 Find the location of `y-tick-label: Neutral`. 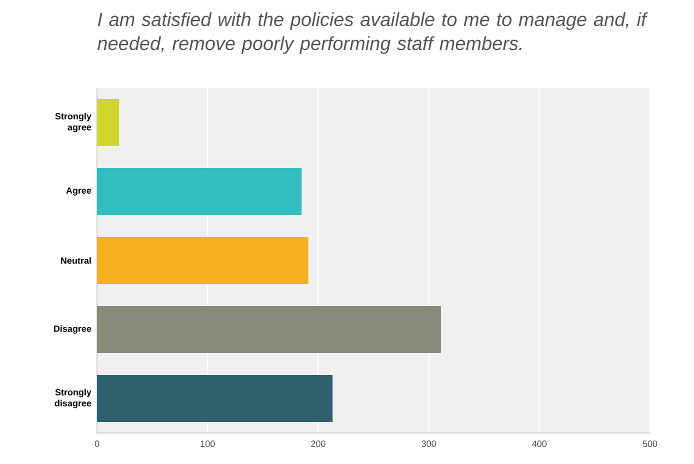

y-tick-label: Neutral is located at coordinates (76, 260).